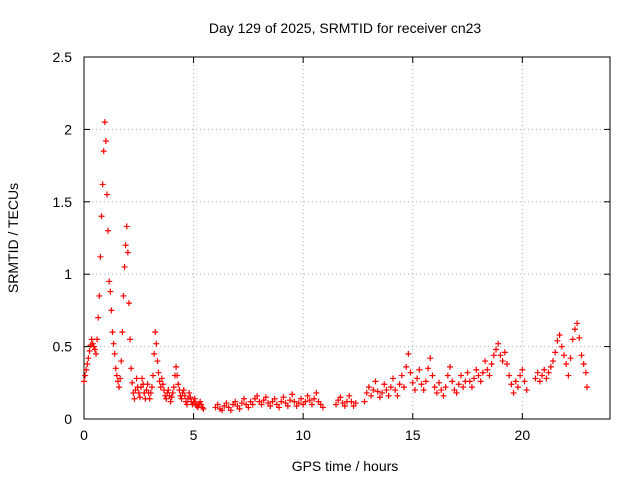 The image size is (640, 480). I want to click on x-tick-label: 20, so click(523, 435).